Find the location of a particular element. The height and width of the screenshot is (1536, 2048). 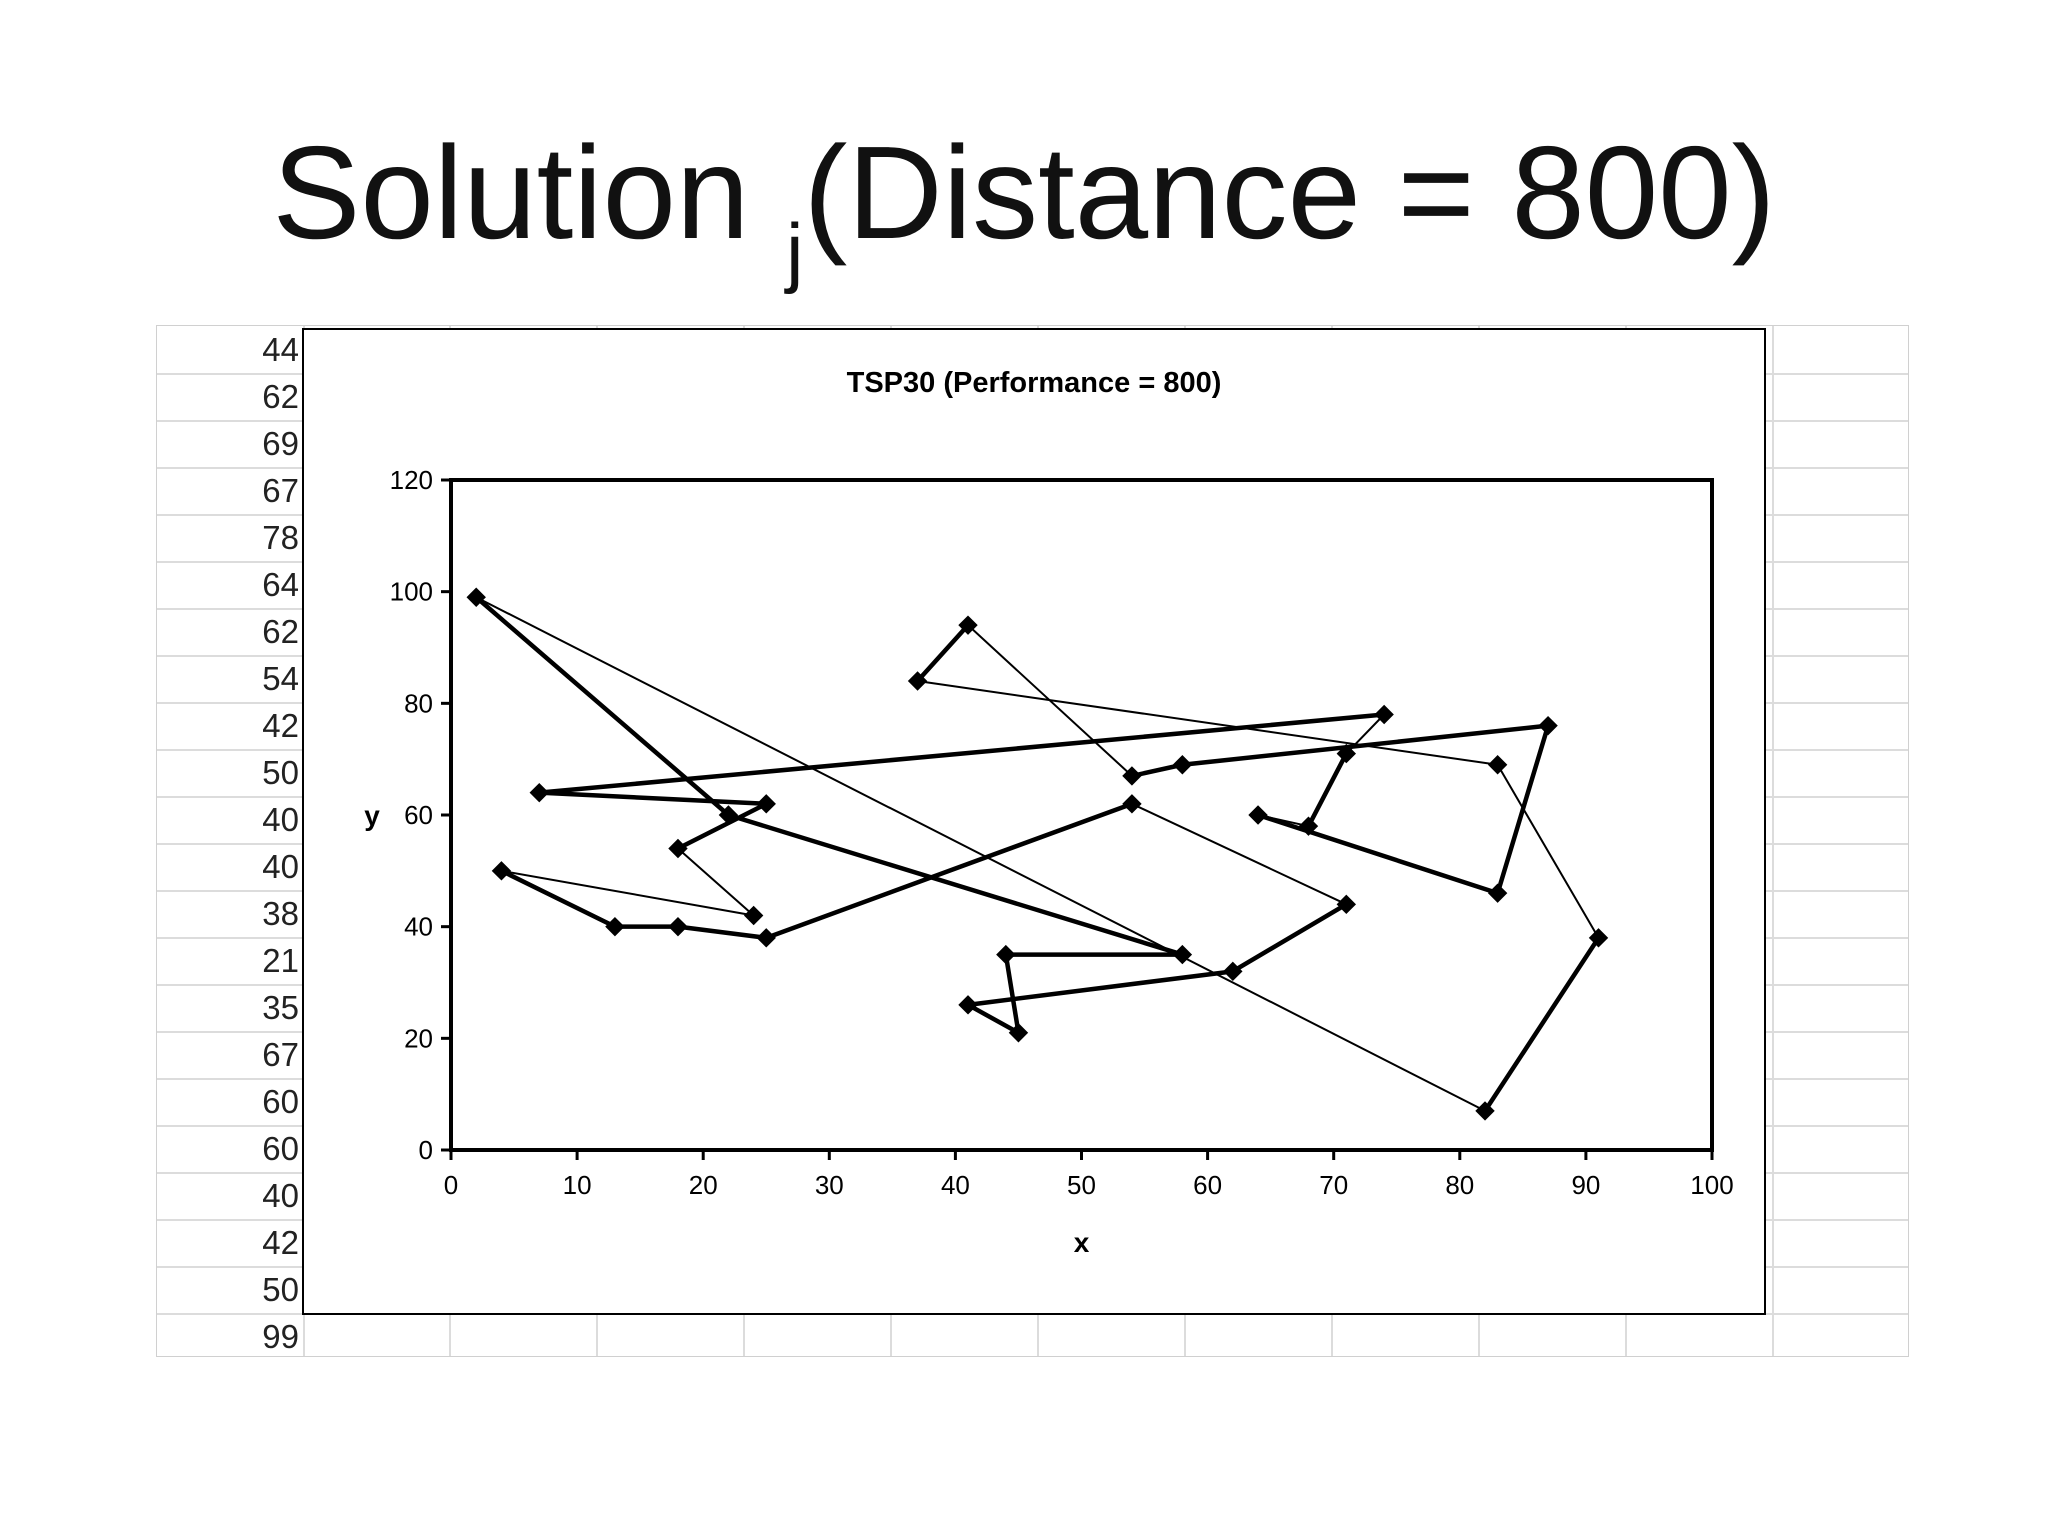

x-tick-label: 40 is located at coordinates (955, 1185).